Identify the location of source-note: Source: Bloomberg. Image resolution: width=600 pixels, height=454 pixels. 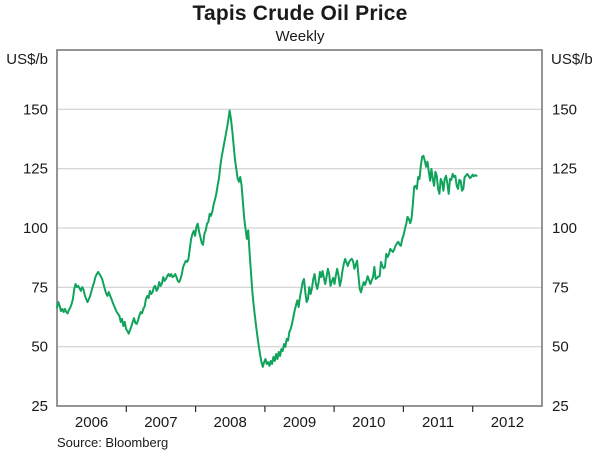
(113, 442).